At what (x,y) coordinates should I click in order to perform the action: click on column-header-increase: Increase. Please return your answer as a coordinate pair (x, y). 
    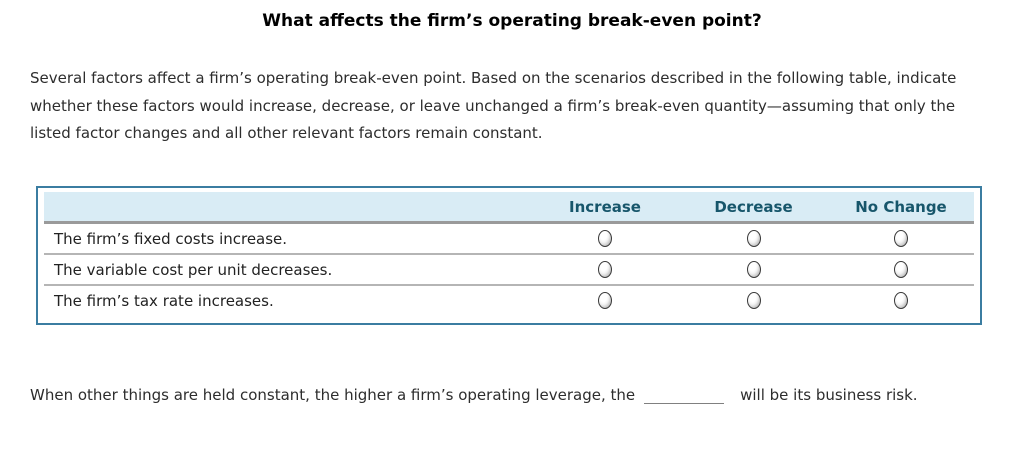
    Looking at the image, I should click on (605, 206).